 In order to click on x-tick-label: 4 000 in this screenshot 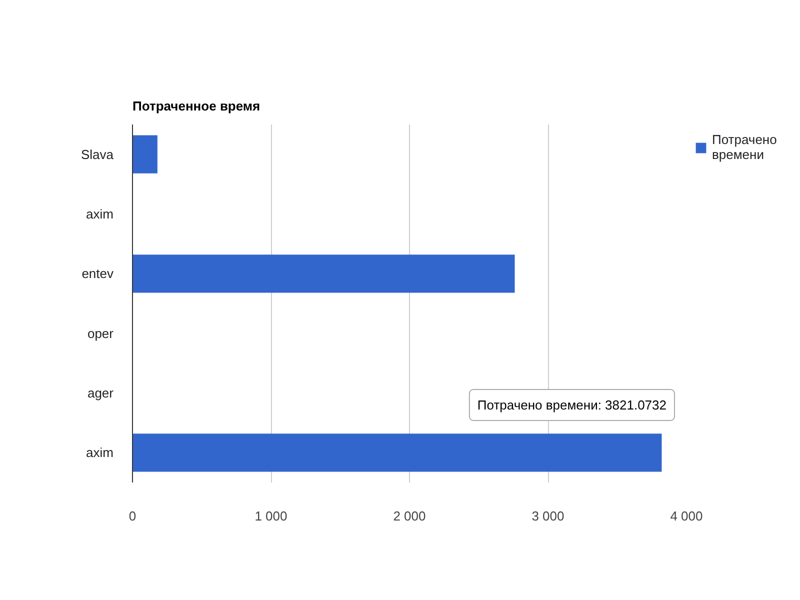, I will do `click(686, 516)`.